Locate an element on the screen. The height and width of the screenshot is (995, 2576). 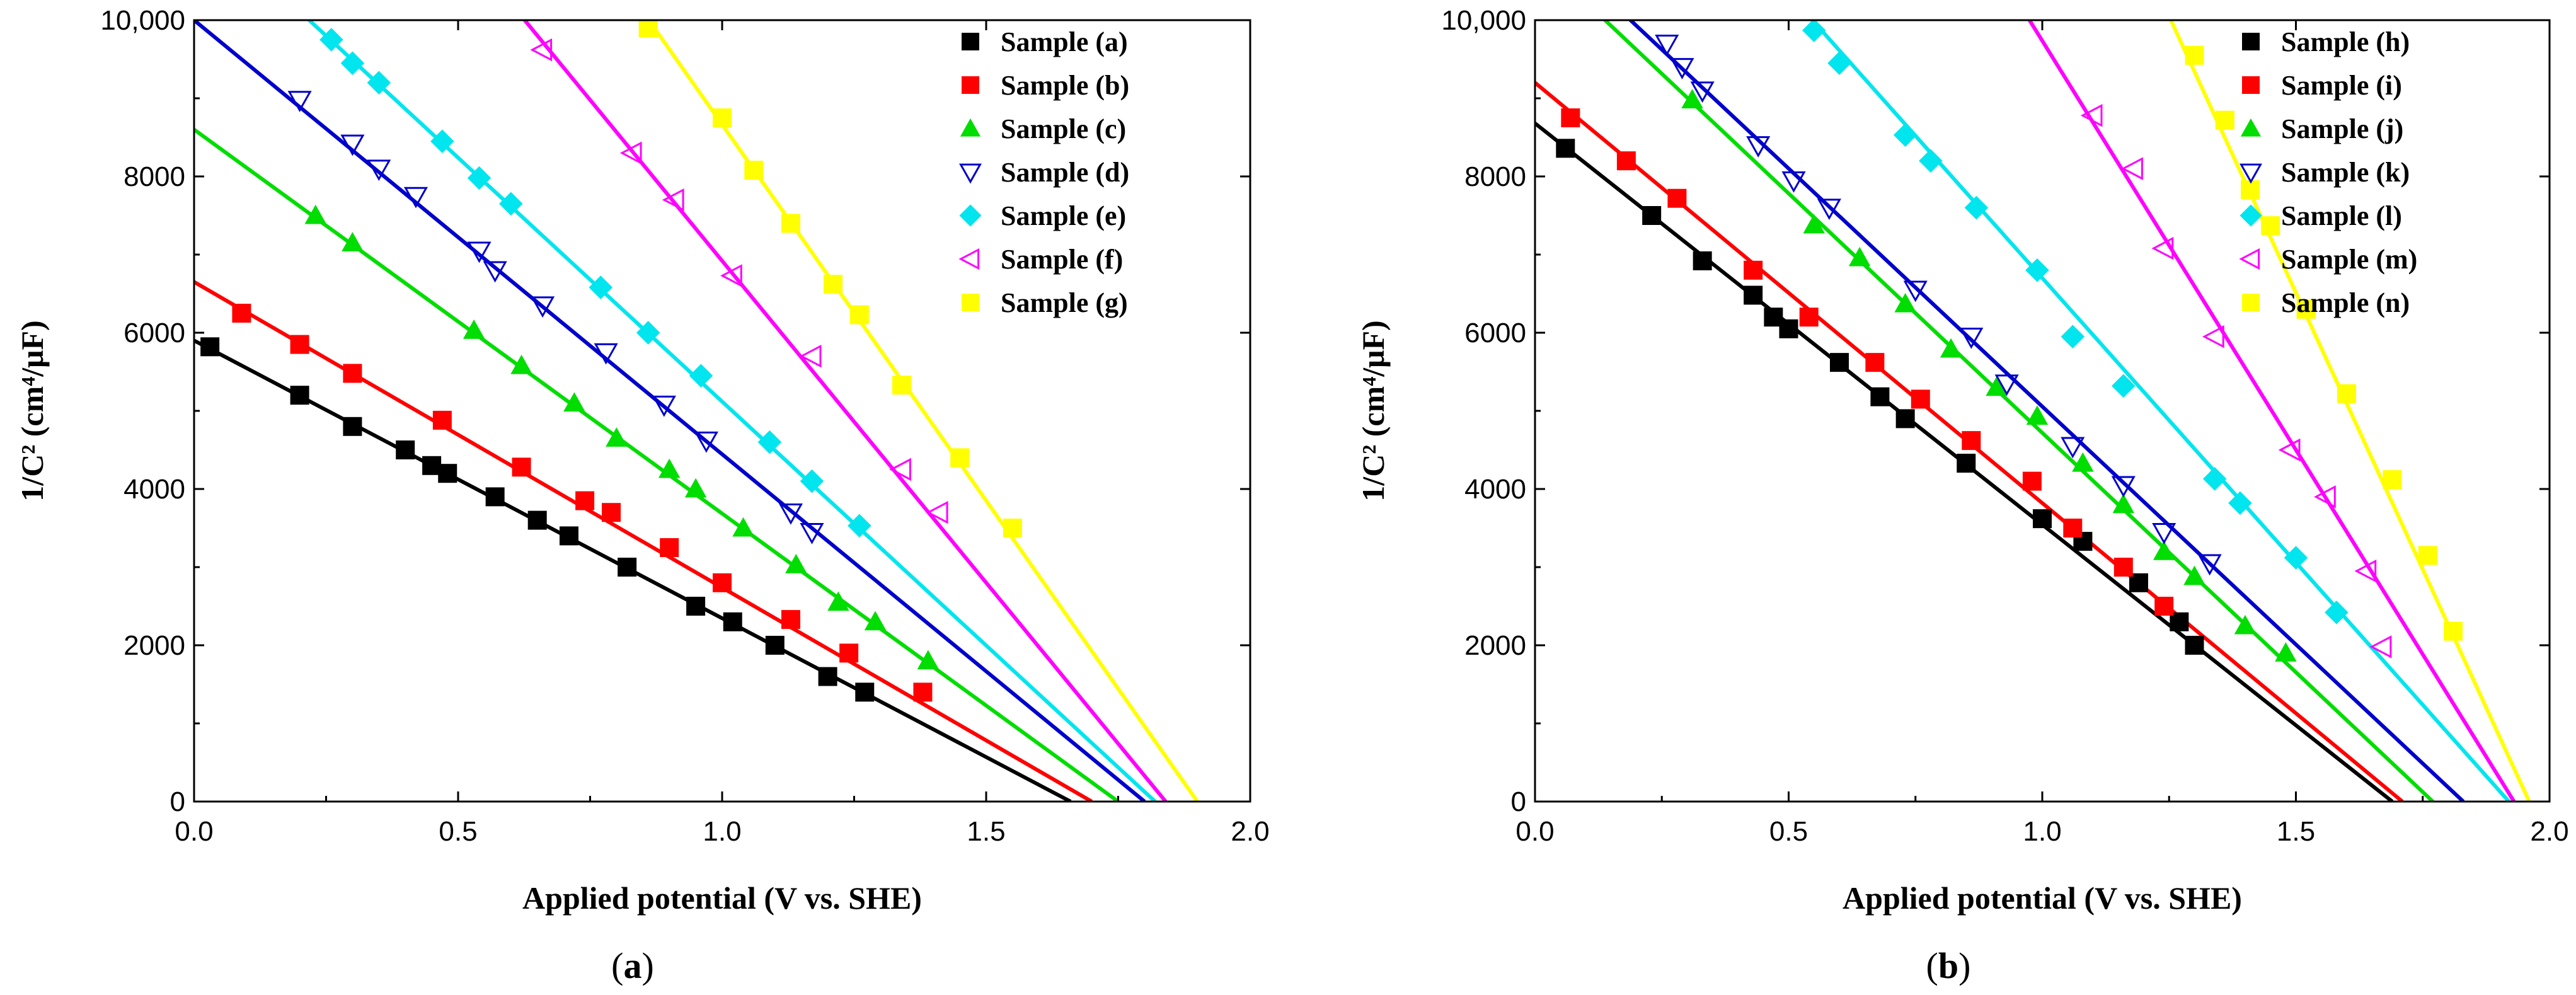
y-tick-label: 10,000 is located at coordinates (142, 20).